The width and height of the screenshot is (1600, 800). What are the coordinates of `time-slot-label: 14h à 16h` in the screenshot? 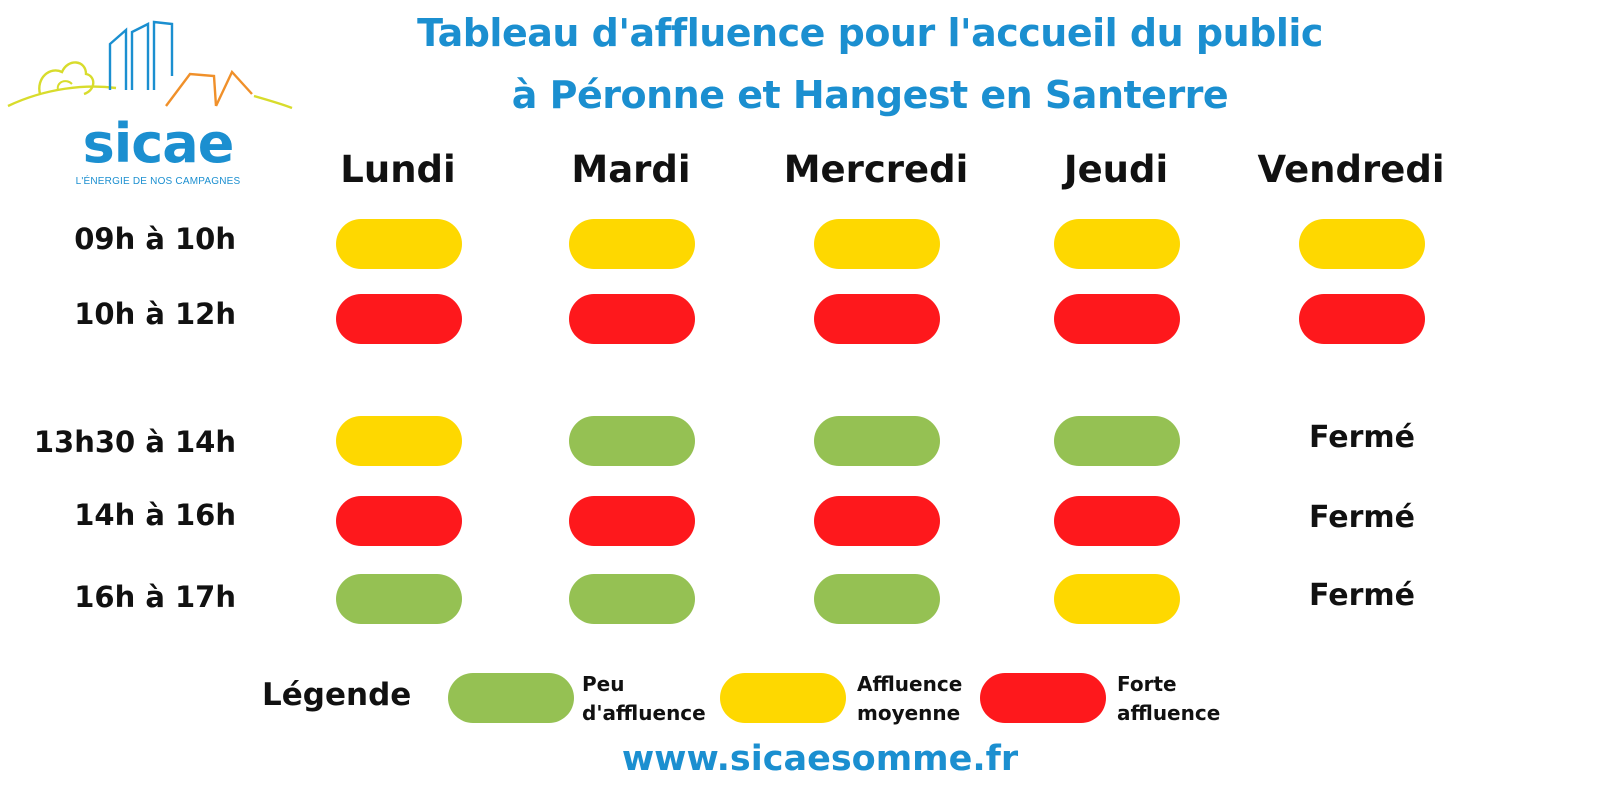 It's located at (155, 515).